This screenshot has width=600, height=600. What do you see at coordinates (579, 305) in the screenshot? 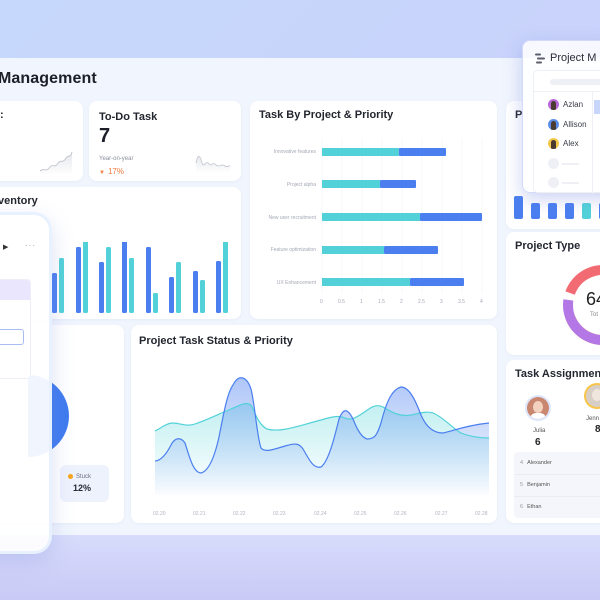
I see `project-type-donut` at bounding box center [579, 305].